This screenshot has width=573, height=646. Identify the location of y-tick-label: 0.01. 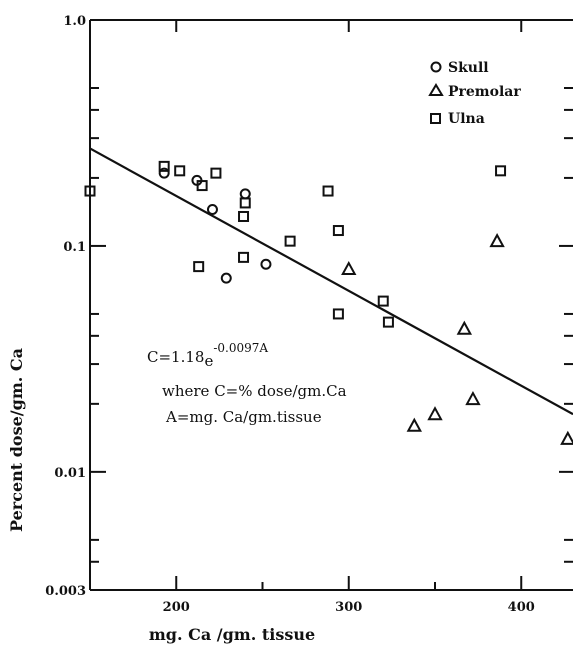
(70, 473).